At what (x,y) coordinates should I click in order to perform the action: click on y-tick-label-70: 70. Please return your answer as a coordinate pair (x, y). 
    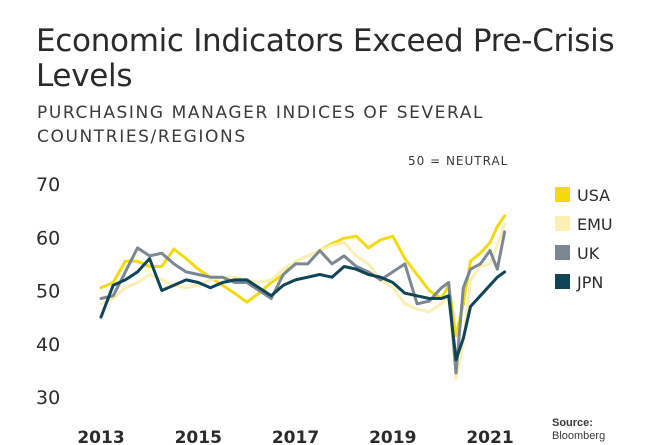
    Looking at the image, I should click on (48, 185).